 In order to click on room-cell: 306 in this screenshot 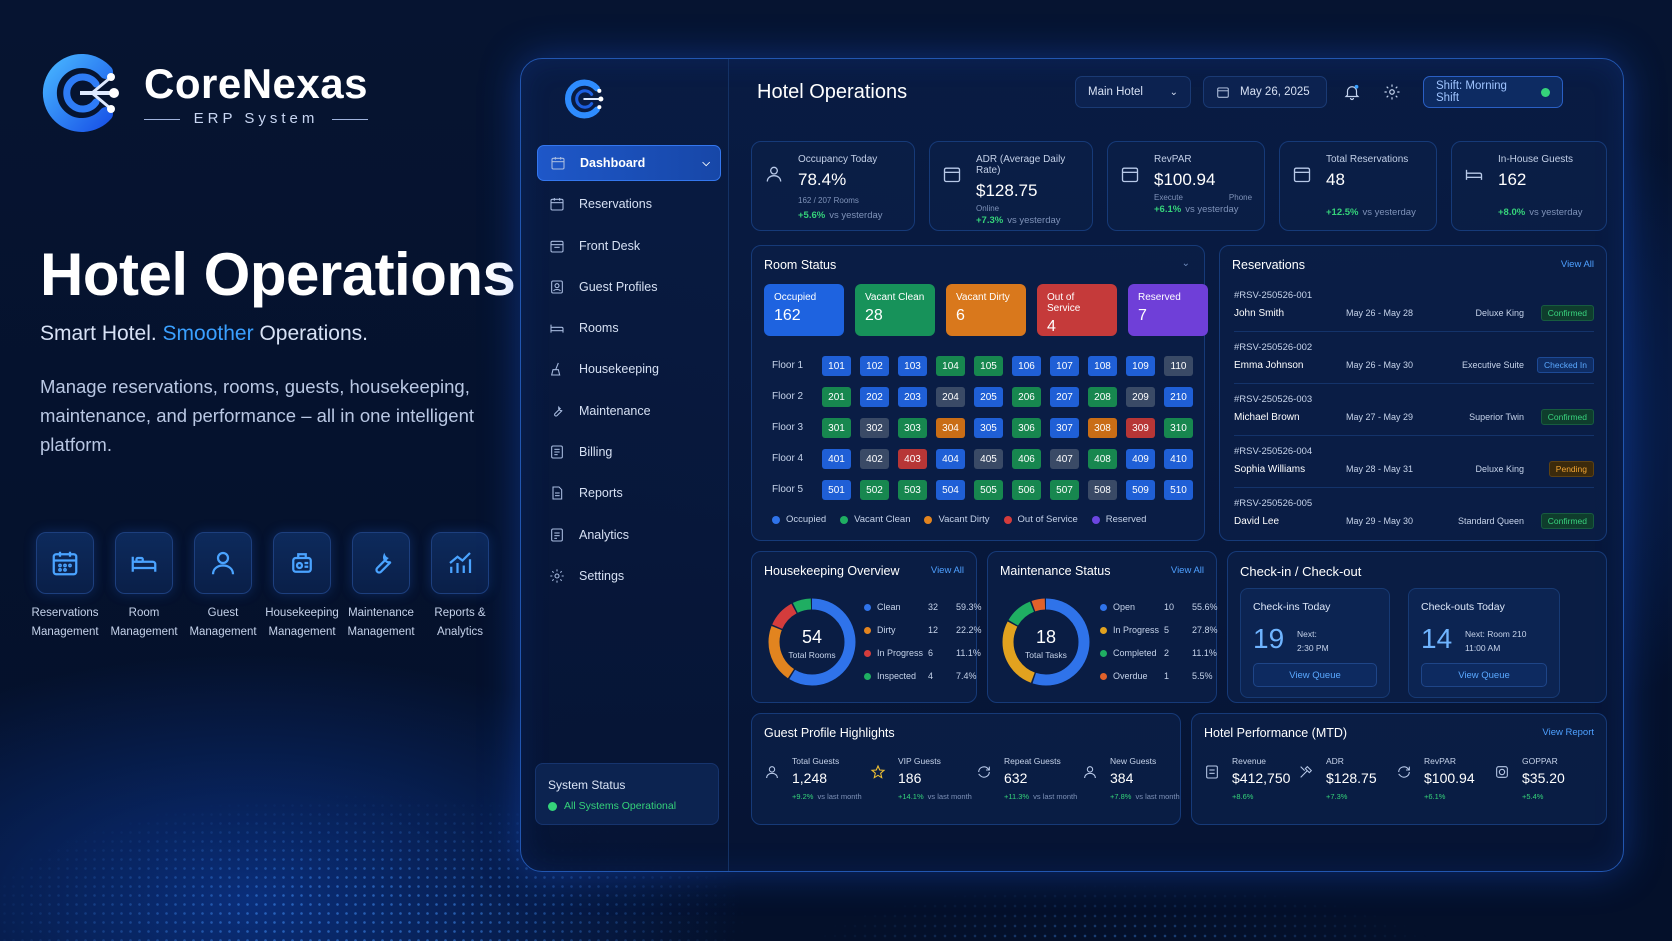, I will do `click(1026, 428)`.